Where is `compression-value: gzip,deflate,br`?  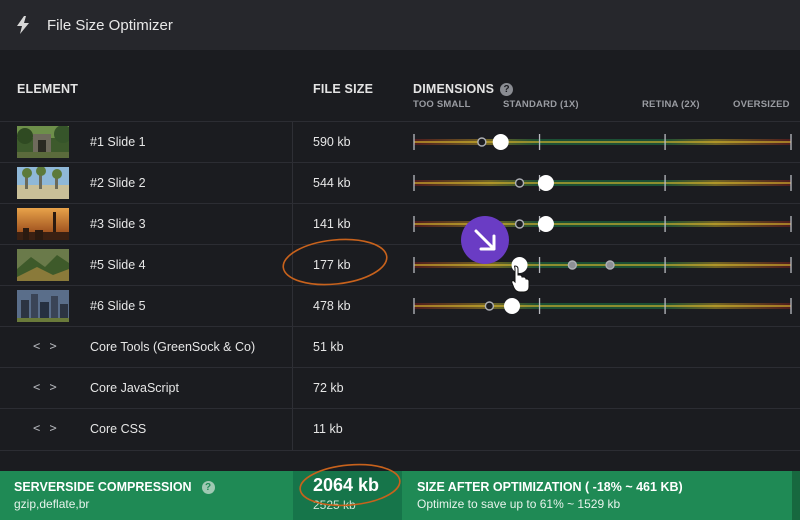
compression-value: gzip,deflate,br is located at coordinates (52, 504).